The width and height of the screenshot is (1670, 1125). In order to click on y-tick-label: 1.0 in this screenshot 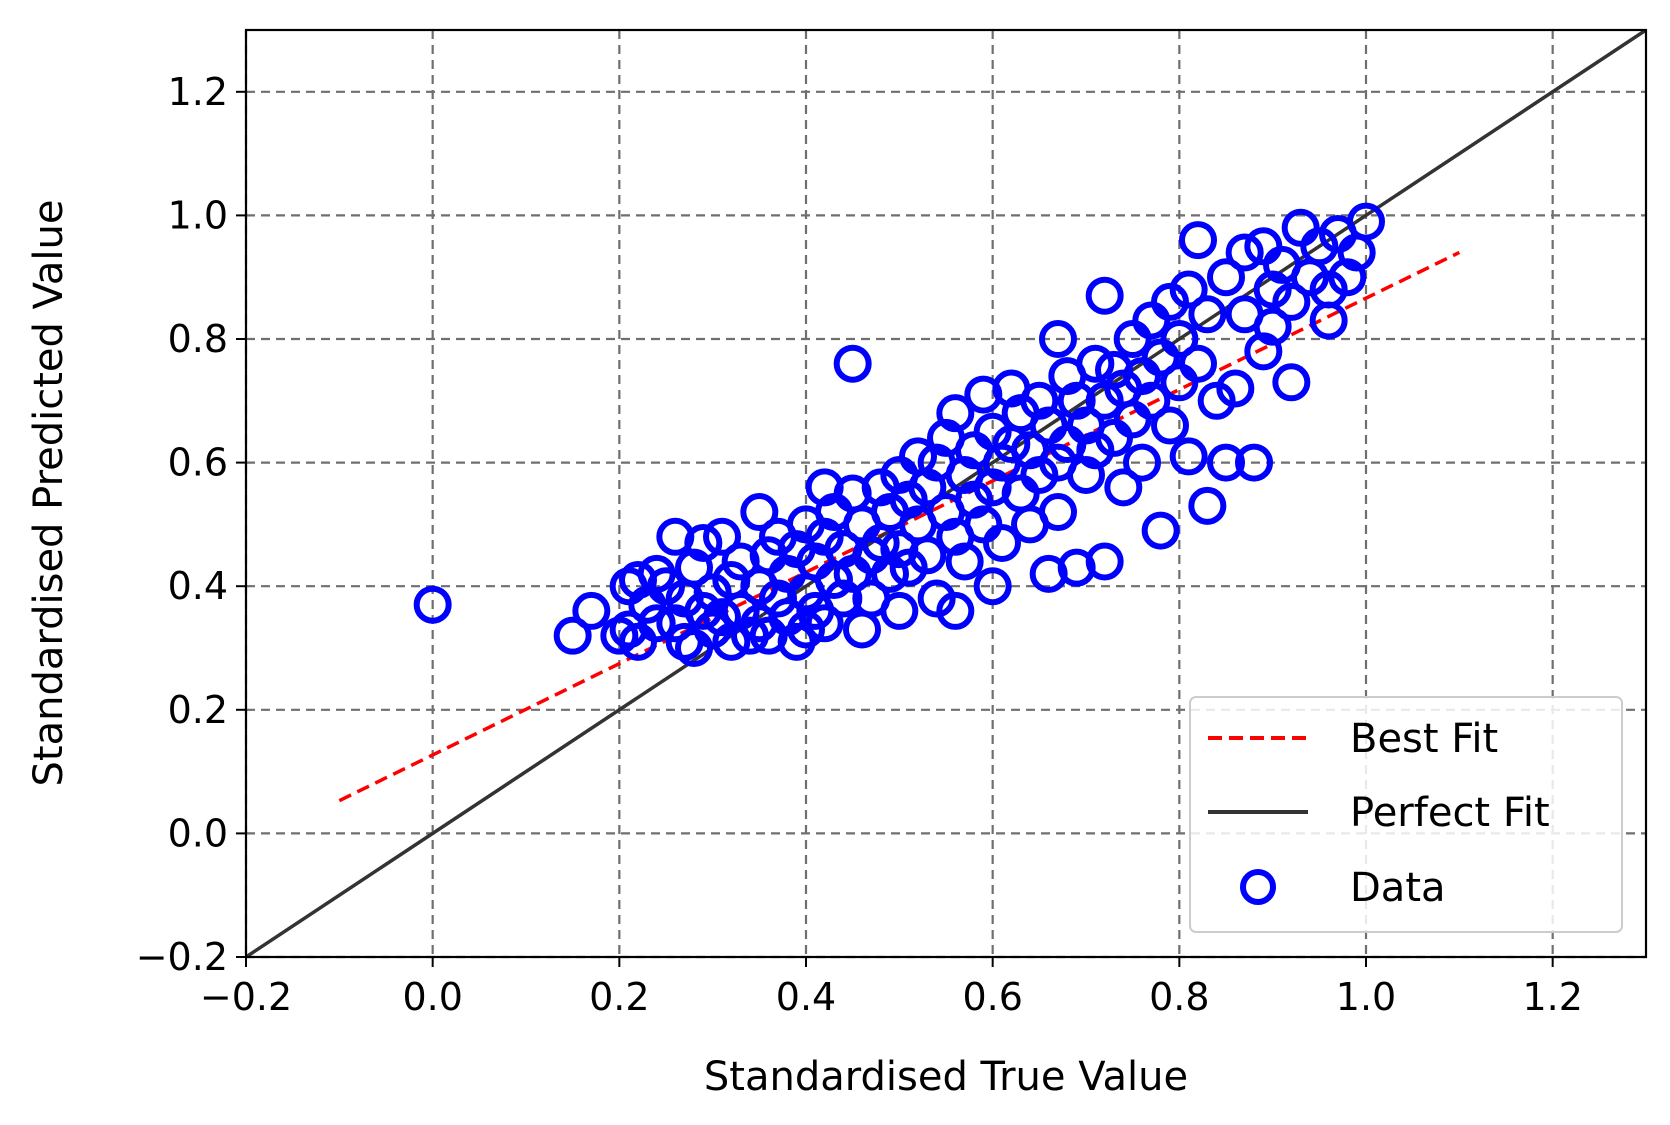, I will do `click(198, 215)`.